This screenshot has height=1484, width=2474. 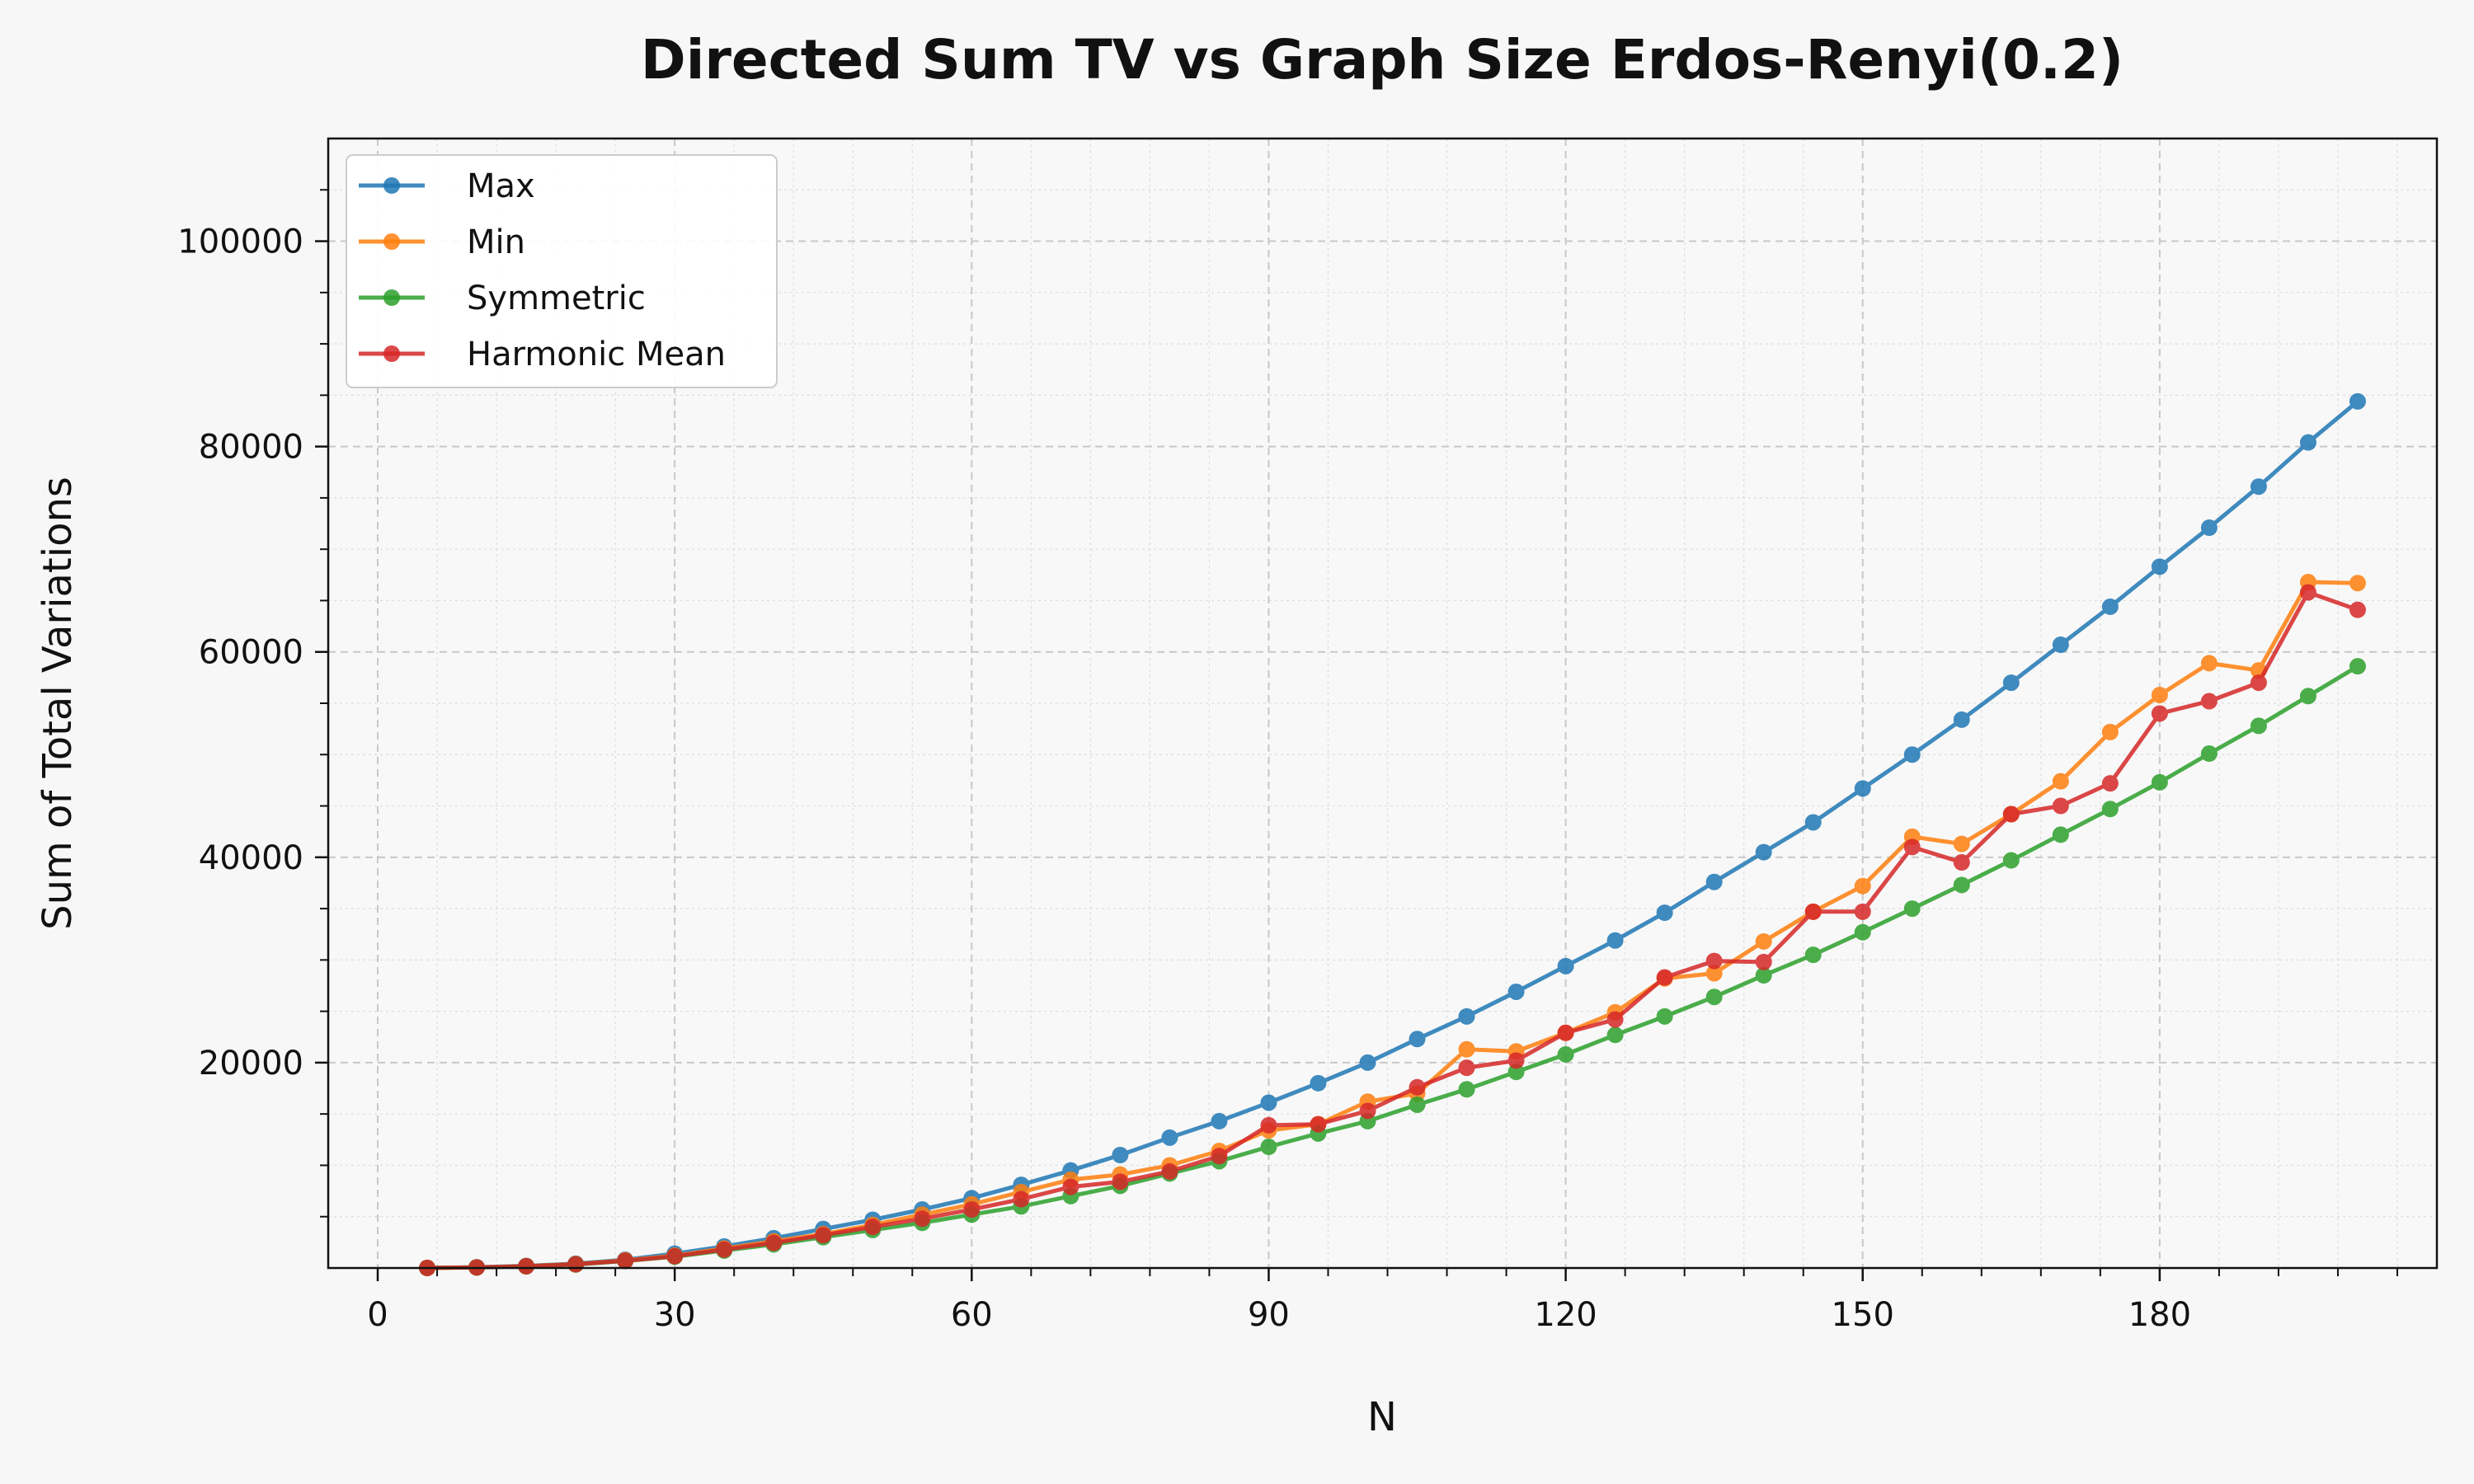 I want to click on y-tick-label: 40000, so click(x=251, y=858).